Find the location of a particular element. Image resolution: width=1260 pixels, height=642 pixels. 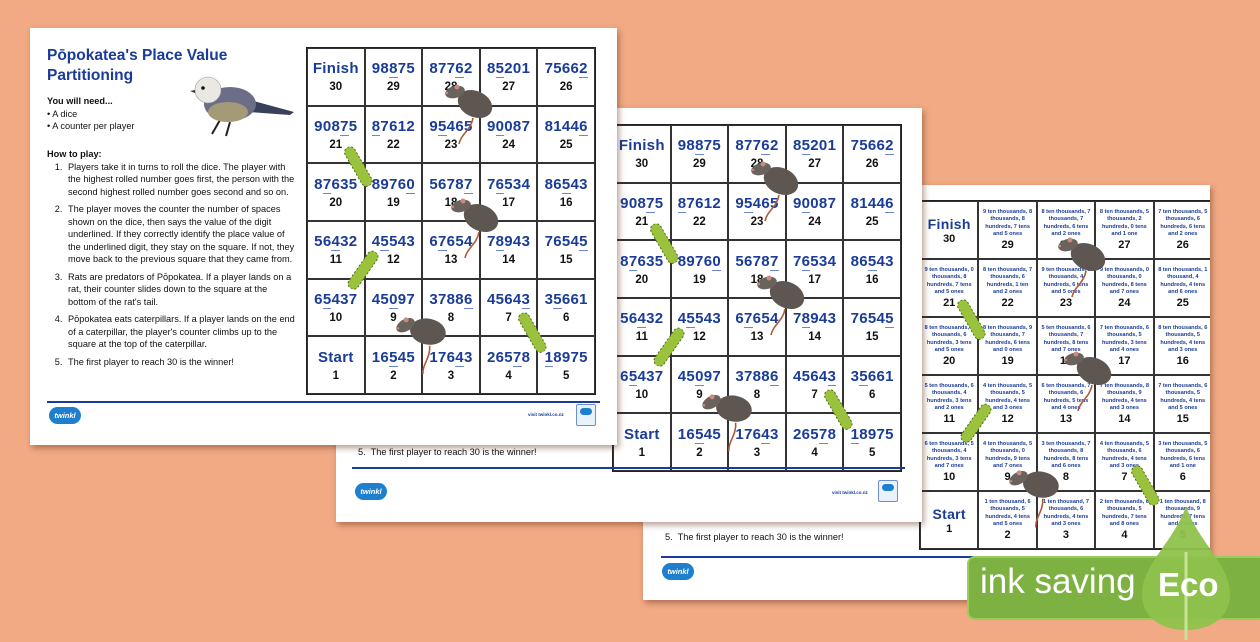

board-square-19: 89760 19 is located at coordinates (699, 269).